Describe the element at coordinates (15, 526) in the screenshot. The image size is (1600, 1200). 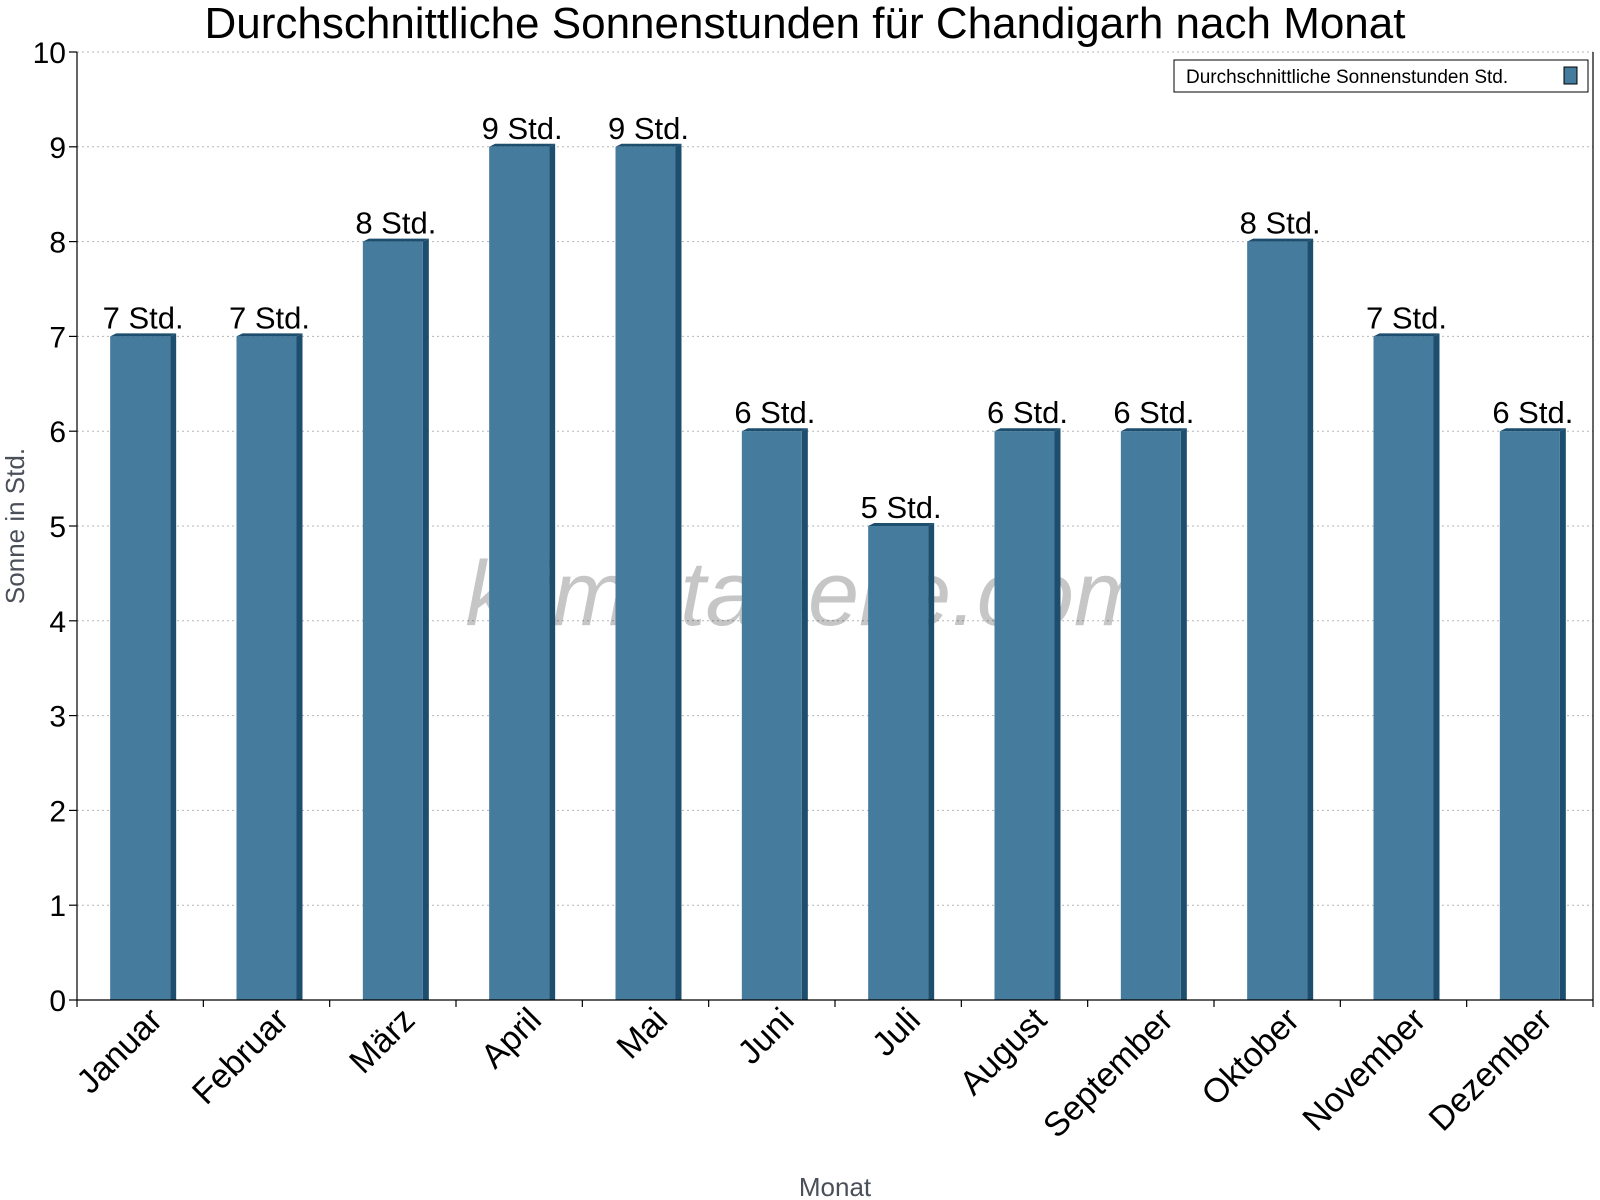
I see `y-axis-label: Sonne in Std.` at that location.